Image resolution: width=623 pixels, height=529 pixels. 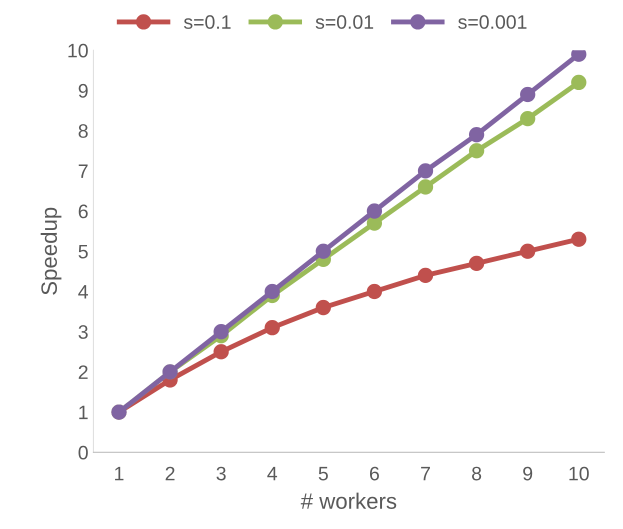 I want to click on x-tick-label: 8, so click(x=477, y=473).